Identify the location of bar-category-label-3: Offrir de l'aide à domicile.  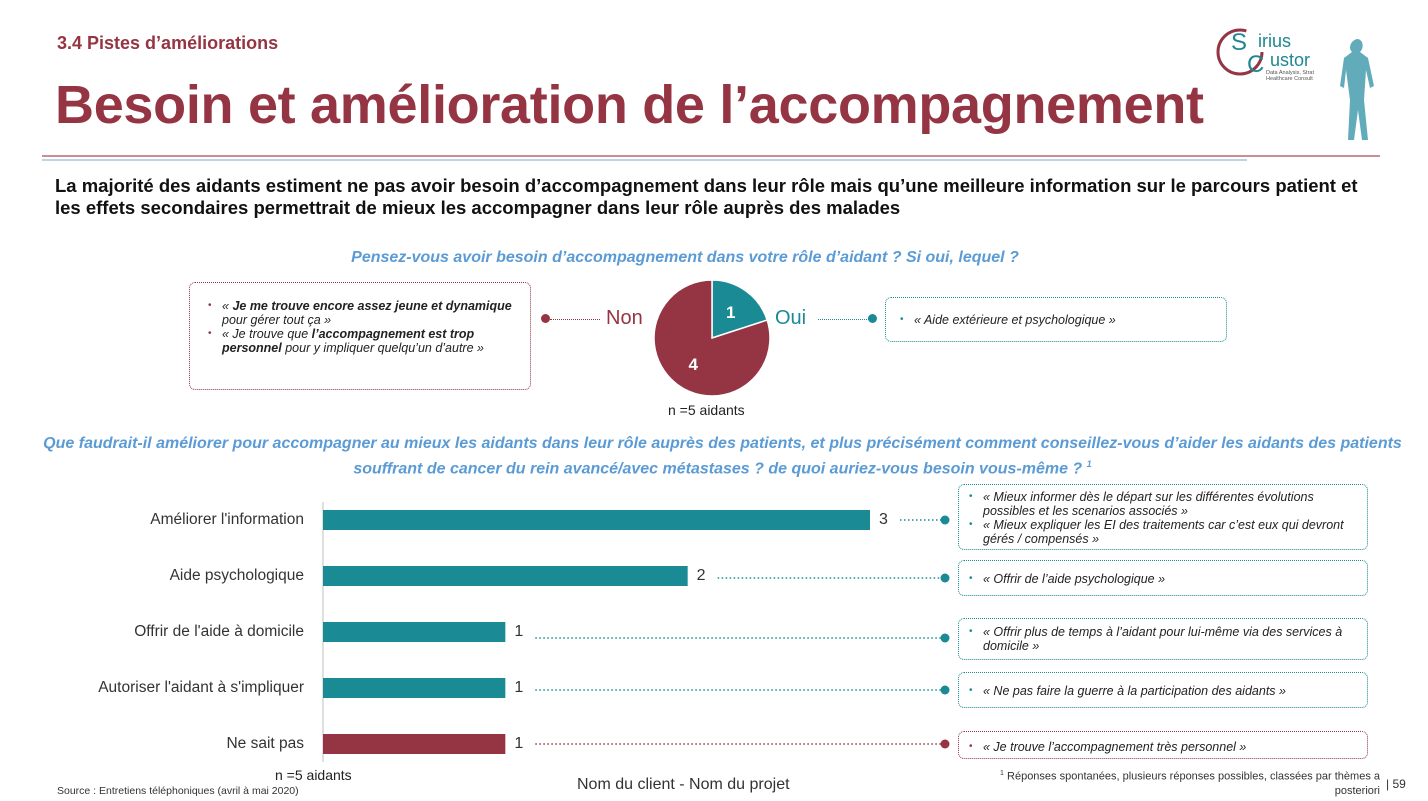
(219, 631).